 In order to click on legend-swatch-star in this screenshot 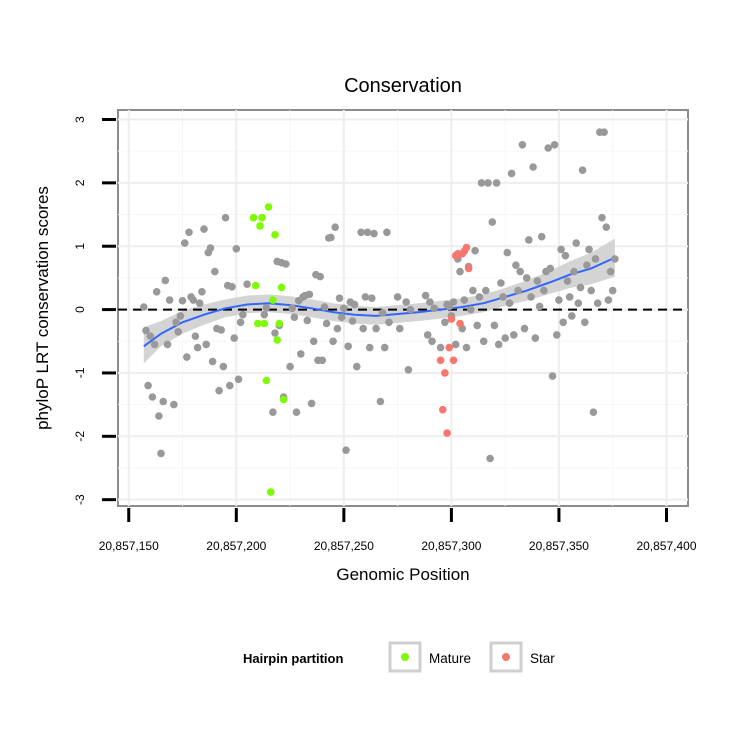, I will do `click(506, 657)`.